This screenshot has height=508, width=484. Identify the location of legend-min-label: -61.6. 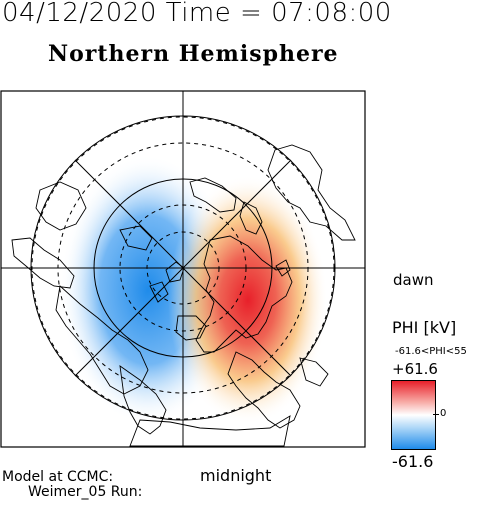
(413, 461).